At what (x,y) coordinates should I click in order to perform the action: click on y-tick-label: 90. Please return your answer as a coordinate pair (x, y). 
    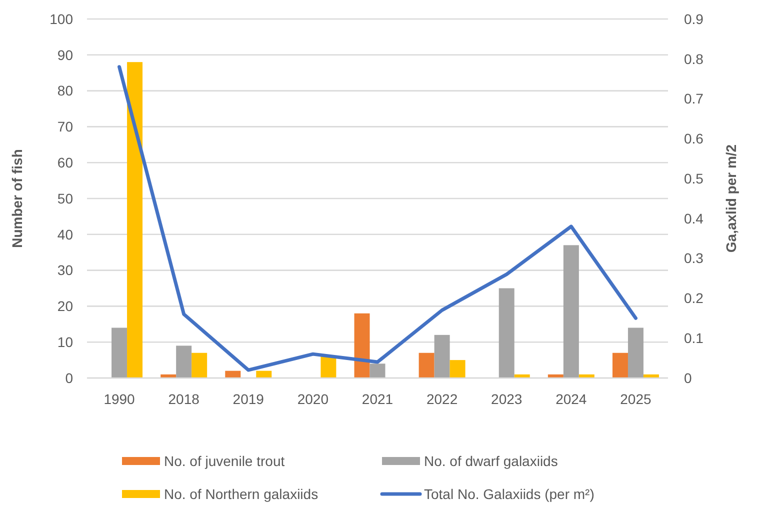
    Looking at the image, I should click on (65, 54).